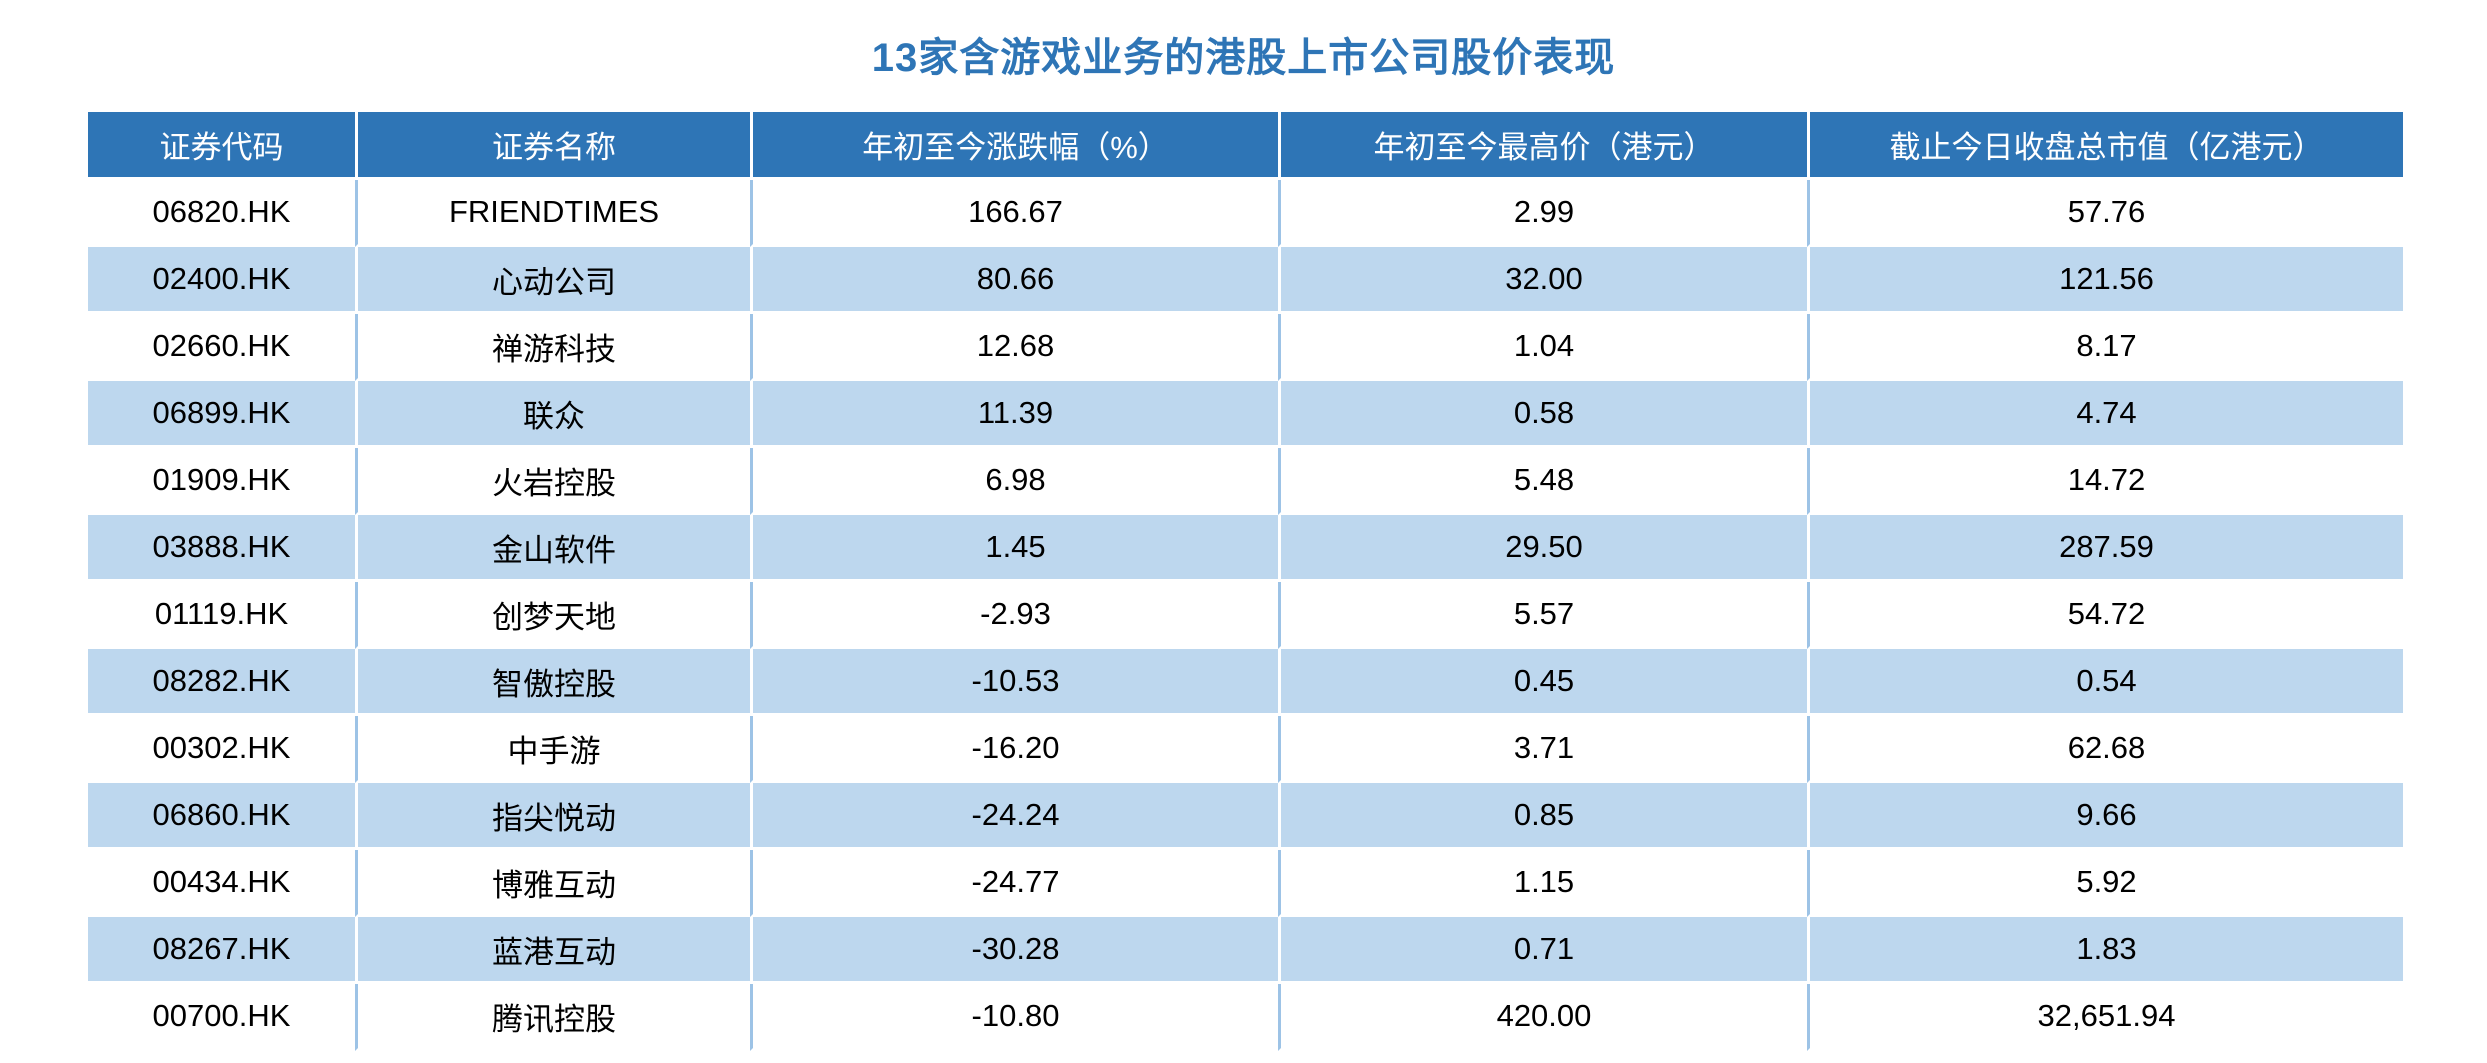 Image resolution: width=2487 pixels, height=1063 pixels. I want to click on table-row: 02400.HK 心动公司 80.66 32.00 121.56, so click(1245, 280).